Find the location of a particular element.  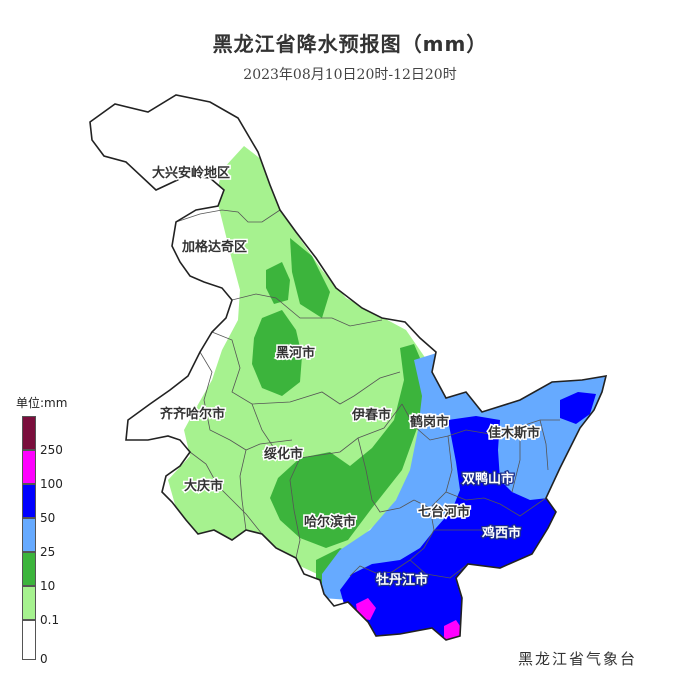

city-label-qitaihe: 七台河市 is located at coordinates (444, 512).